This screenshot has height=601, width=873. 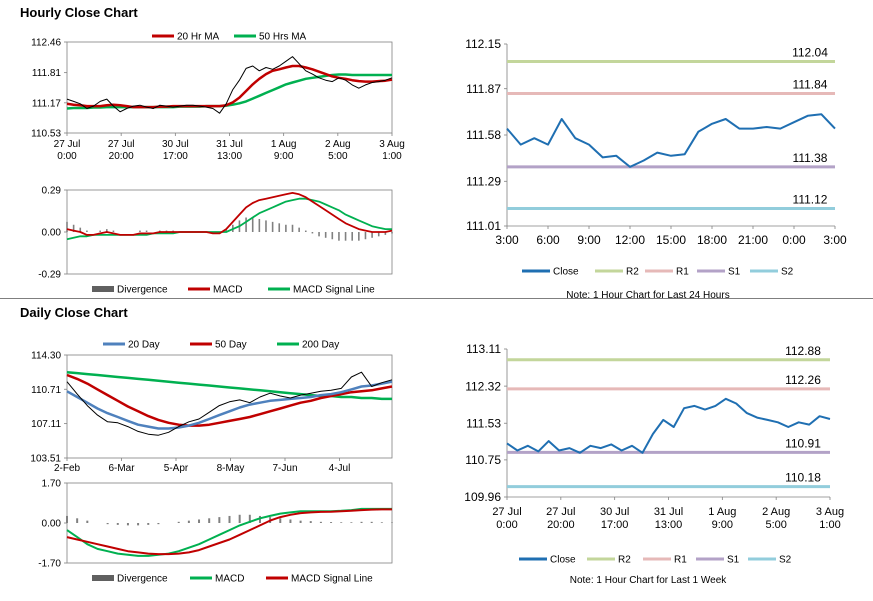 What do you see at coordinates (74, 312) in the screenshot?
I see `daily-section-title: Daily Close Chart` at bounding box center [74, 312].